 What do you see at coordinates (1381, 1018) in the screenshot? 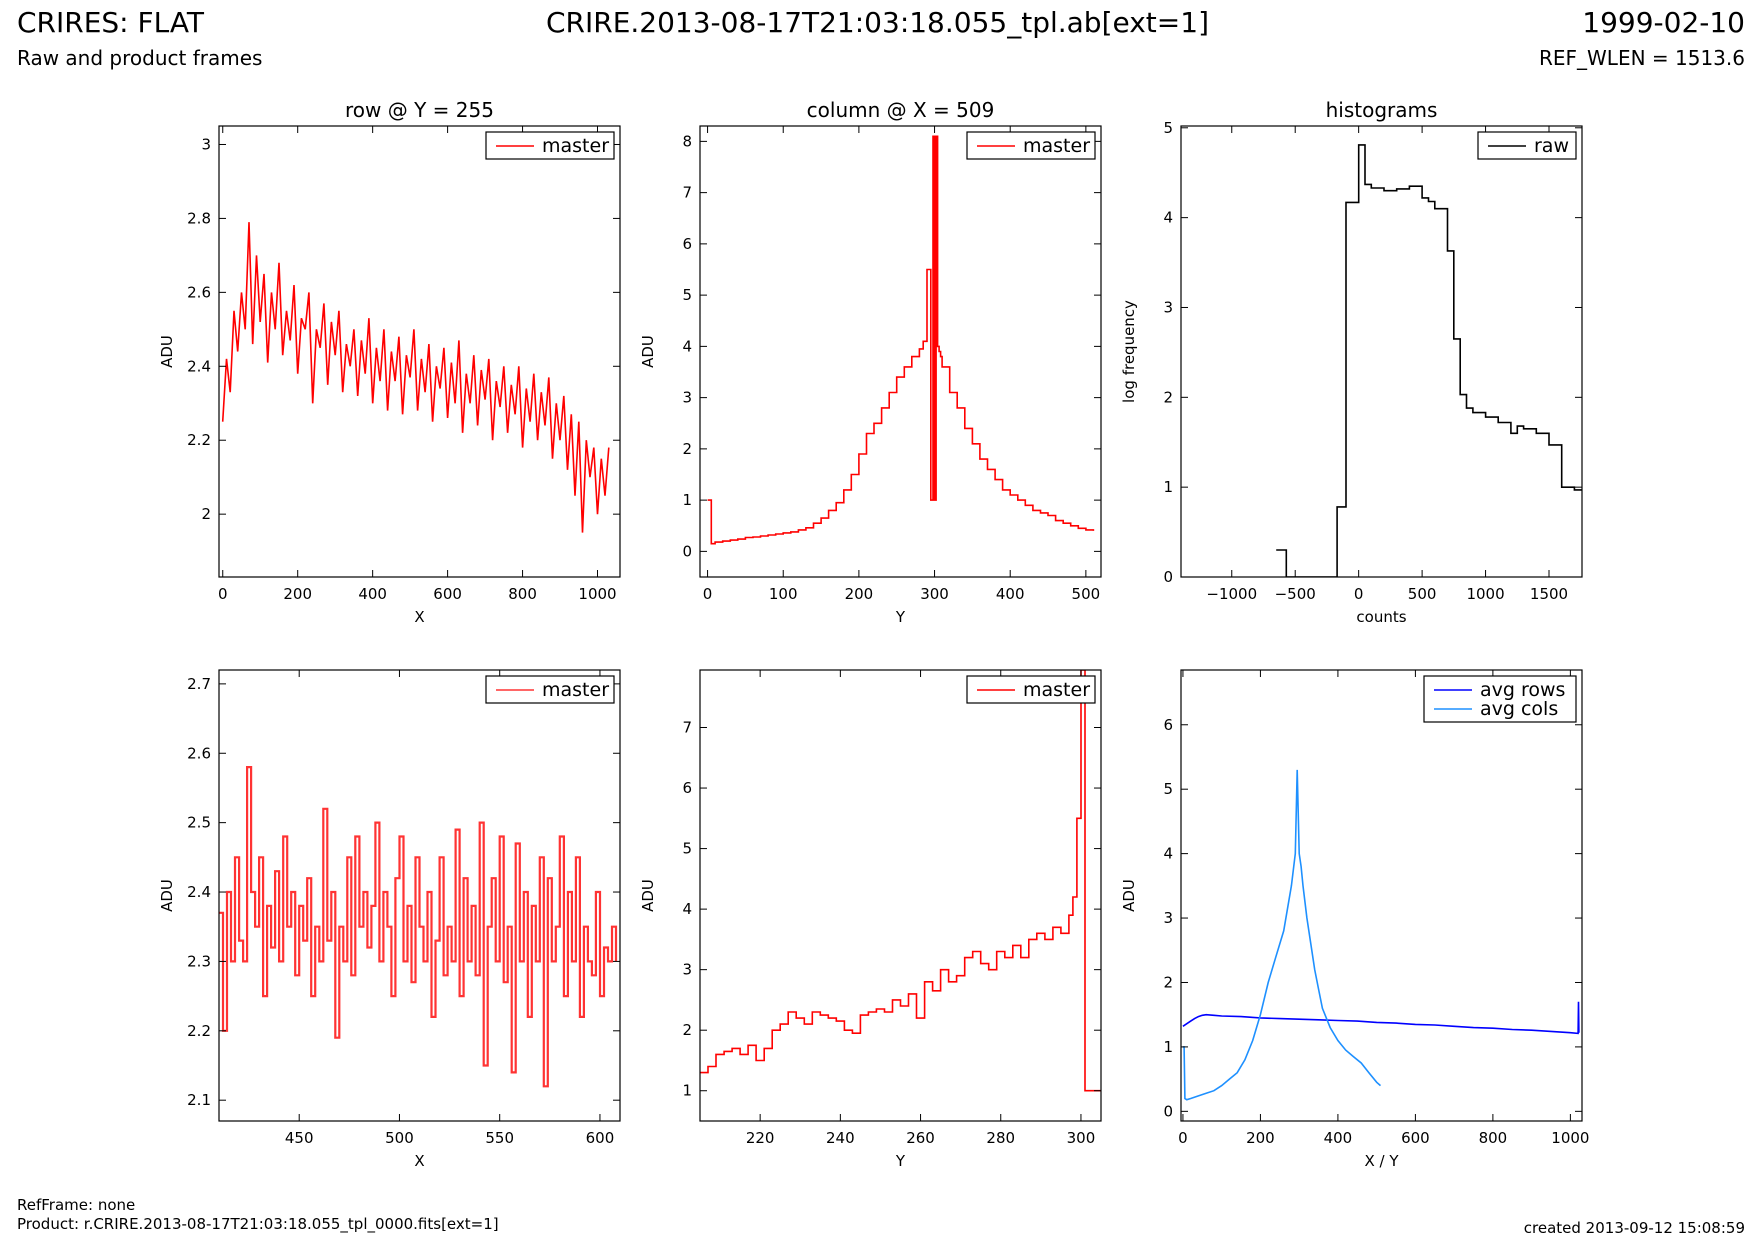
I see `series-line-avg-rows` at bounding box center [1381, 1018].